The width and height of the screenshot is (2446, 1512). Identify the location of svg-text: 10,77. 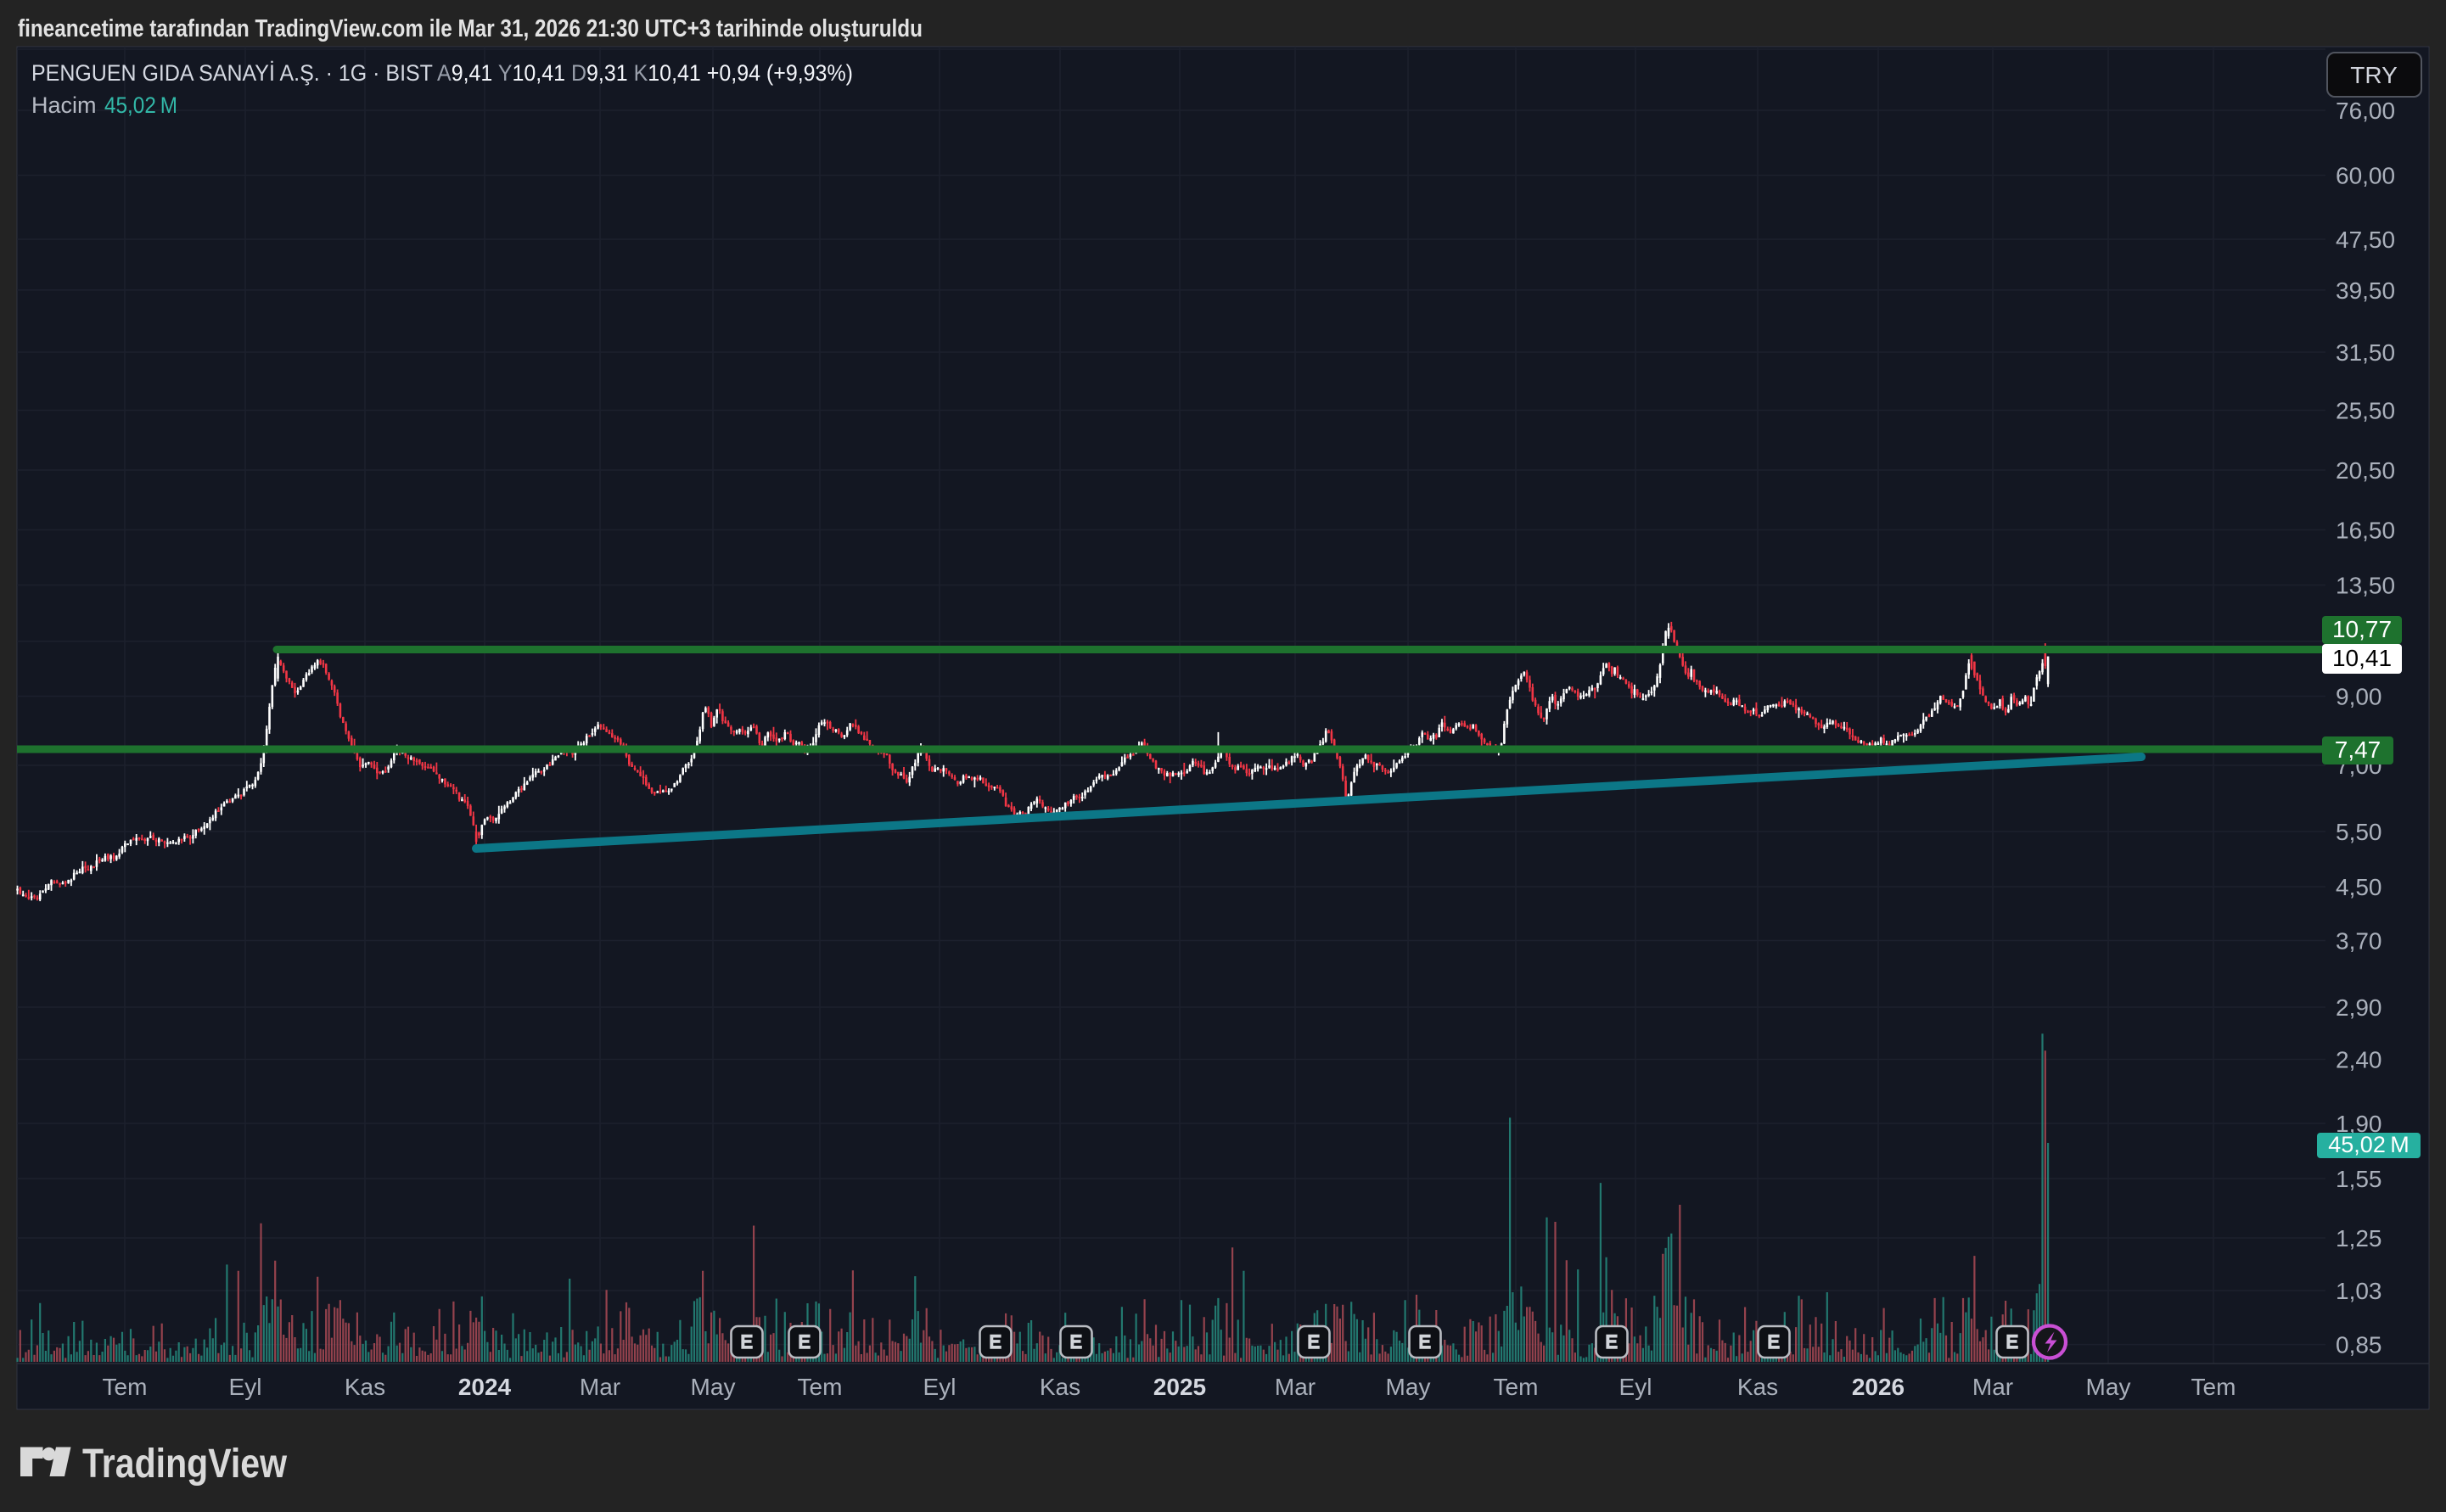
(2362, 629).